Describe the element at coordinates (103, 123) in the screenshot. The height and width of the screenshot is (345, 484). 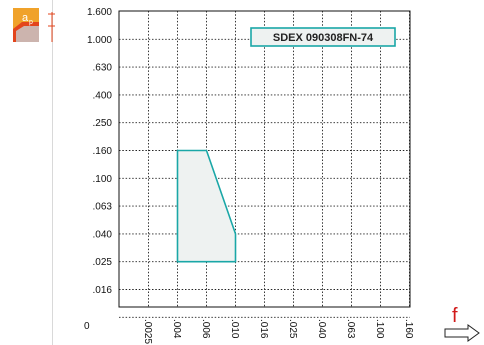
I see `y-tick-label: .250` at that location.